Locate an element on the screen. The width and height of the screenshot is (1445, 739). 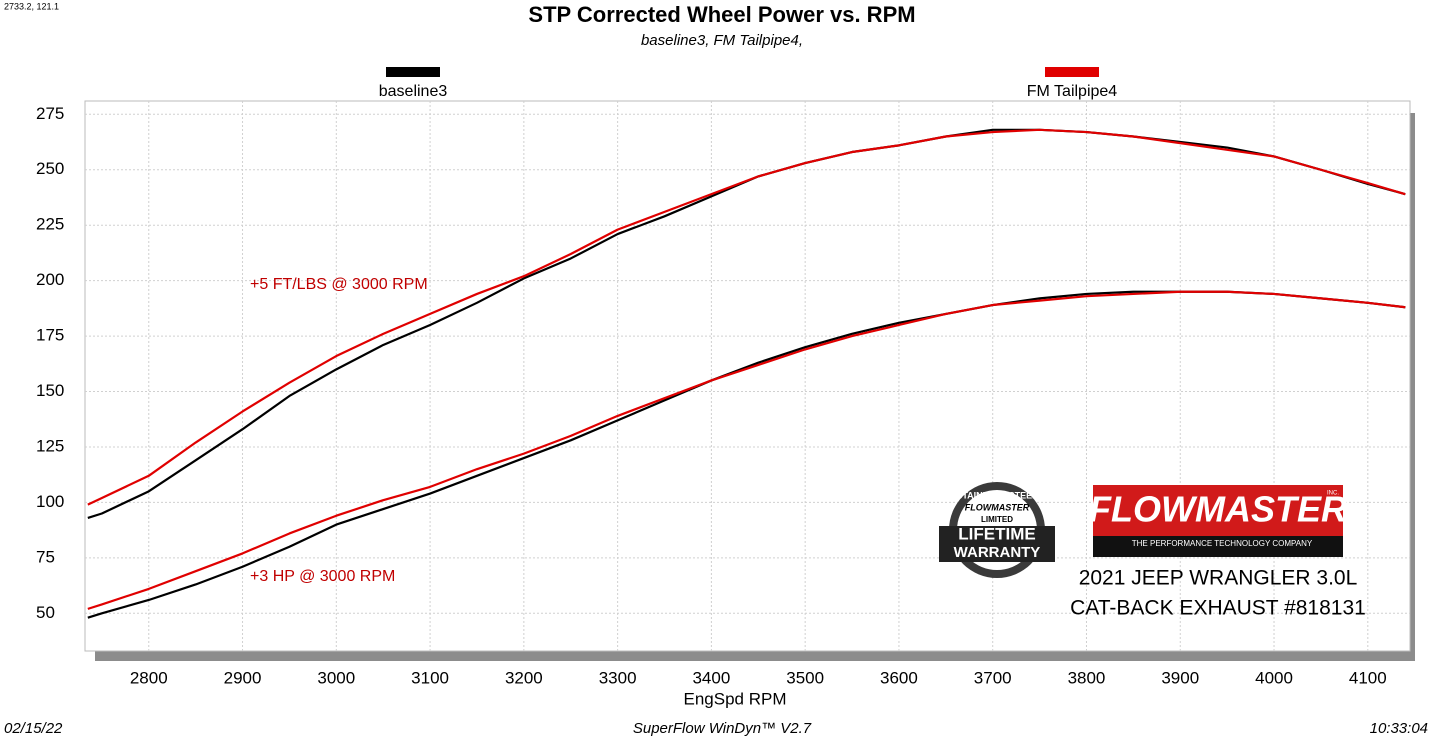
x-tick-label: 3600 is located at coordinates (899, 677).